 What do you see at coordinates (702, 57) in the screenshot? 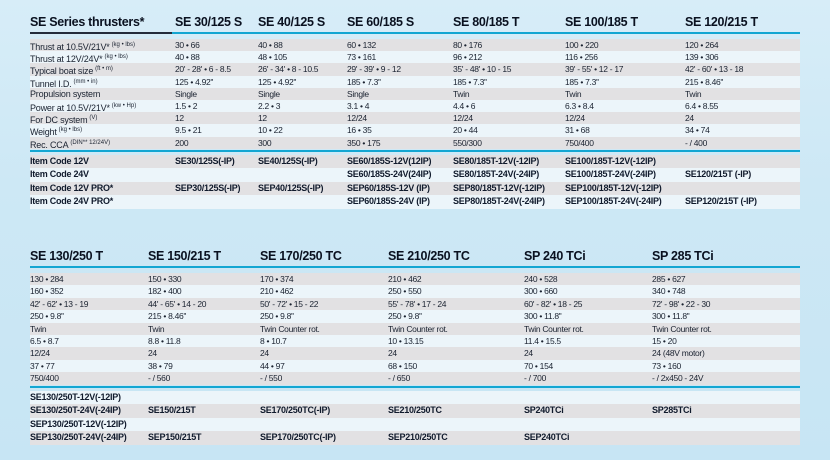
I see `spec-value: 139 • 306` at bounding box center [702, 57].